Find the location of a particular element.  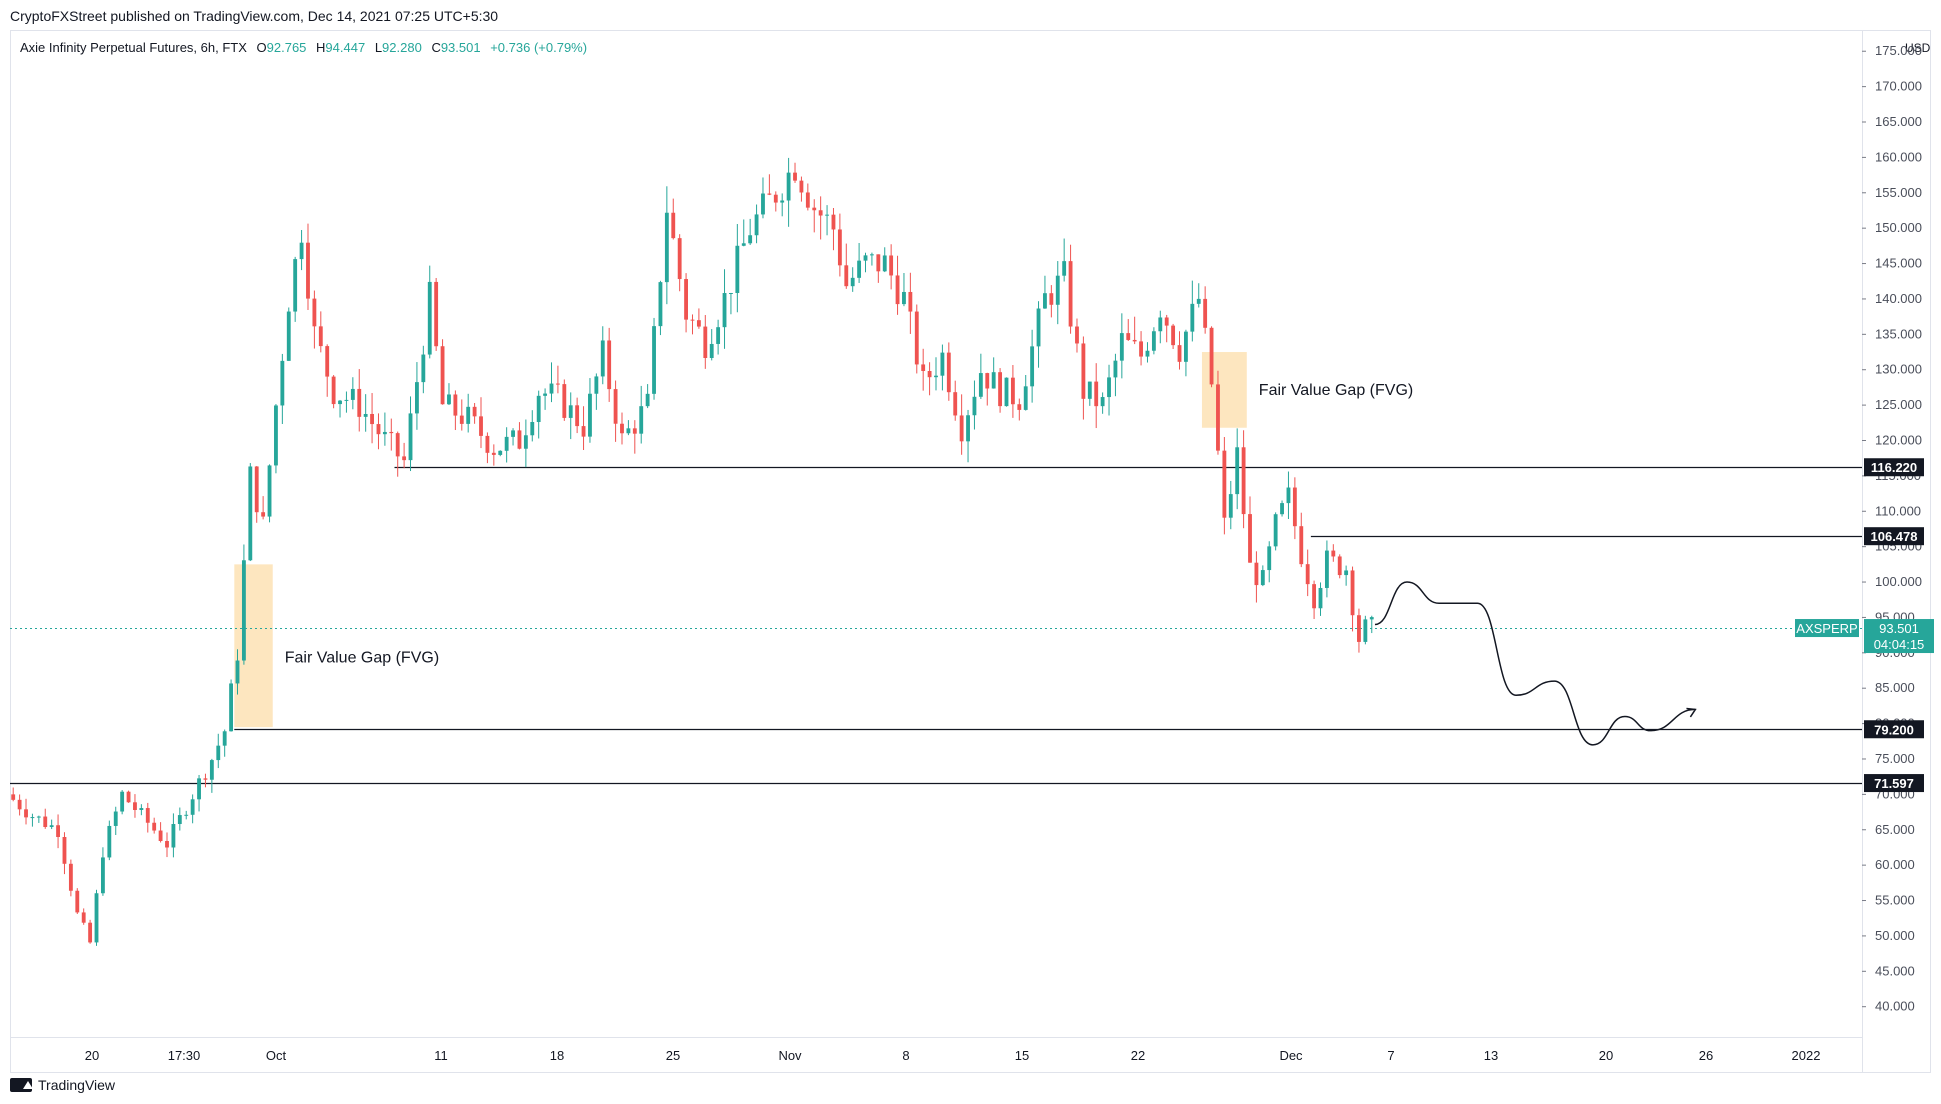

price-tick-label: 155.000 is located at coordinates (1898, 192).